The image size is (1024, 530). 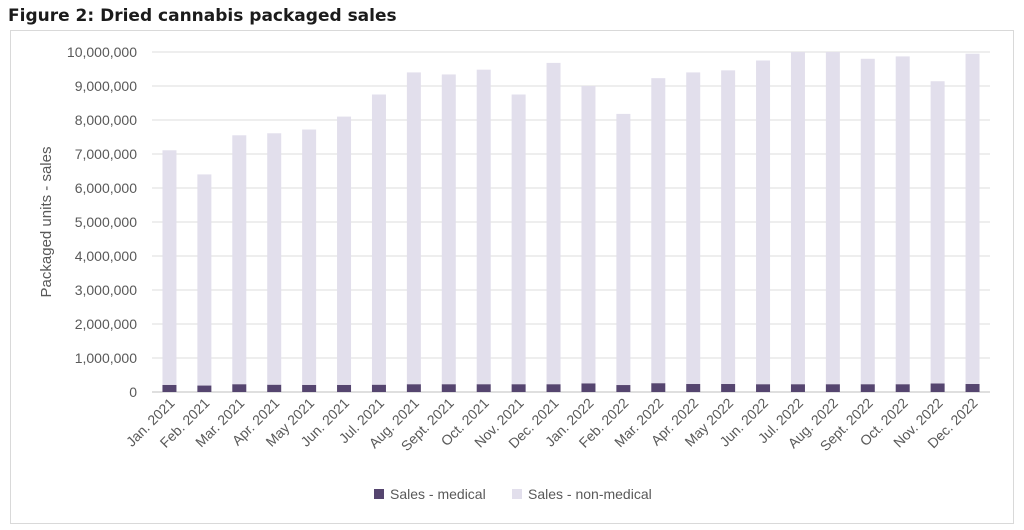 I want to click on y-tick-label: 2,000,000, so click(x=106, y=324).